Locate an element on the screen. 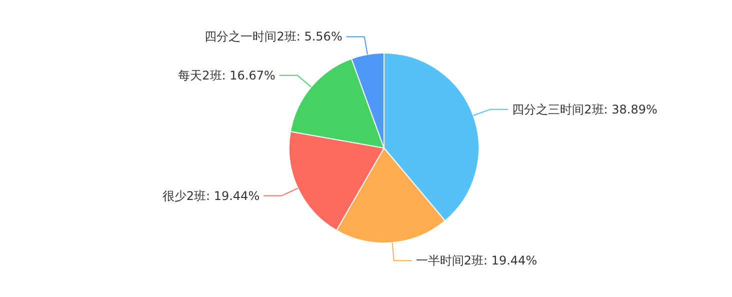 Image resolution: width=732 pixels, height=297 pixels. slice-label: 每天2班: 16.67% is located at coordinates (227, 75).